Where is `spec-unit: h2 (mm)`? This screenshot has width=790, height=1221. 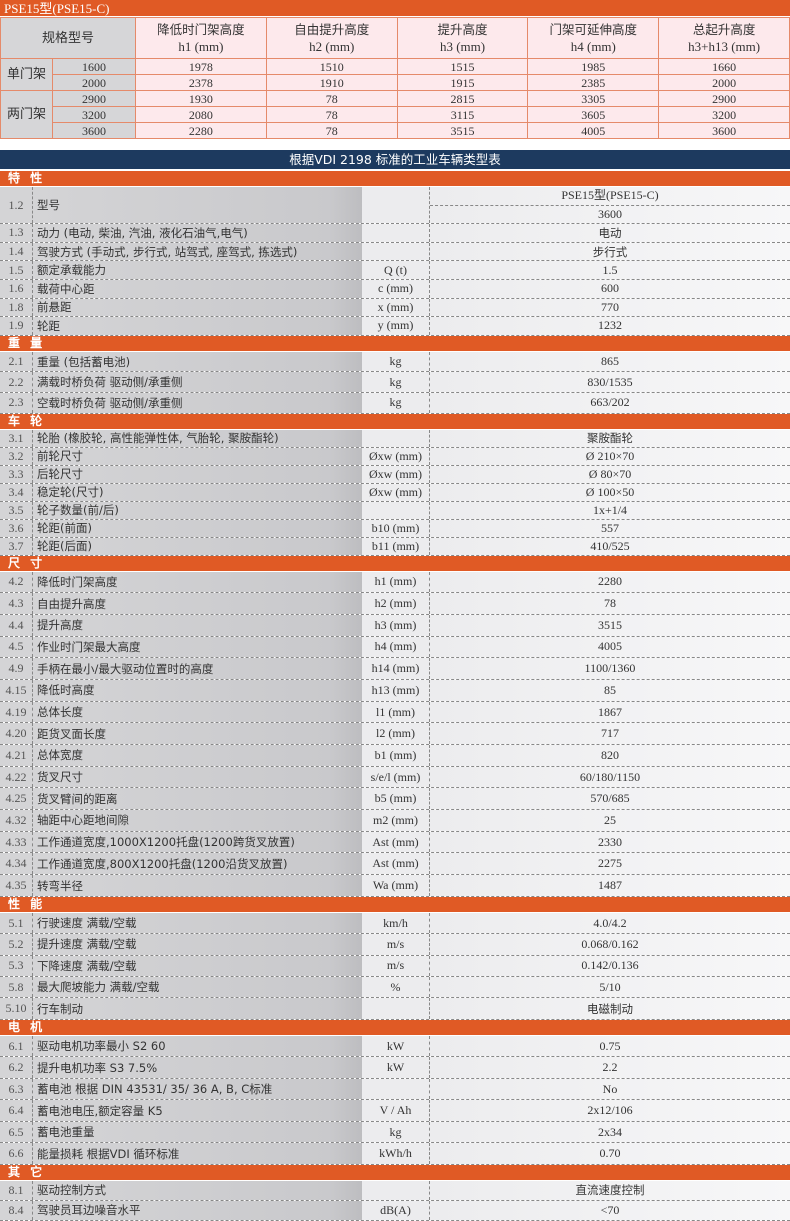
spec-unit: h2 (mm) is located at coordinates (396, 603).